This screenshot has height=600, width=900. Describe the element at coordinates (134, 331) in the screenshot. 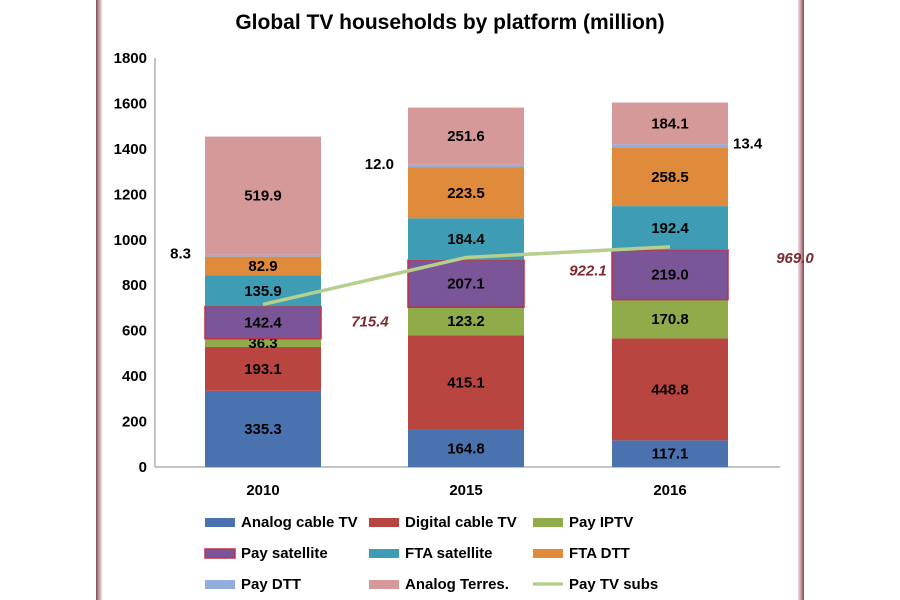

I see `y-tick-label: 600` at that location.